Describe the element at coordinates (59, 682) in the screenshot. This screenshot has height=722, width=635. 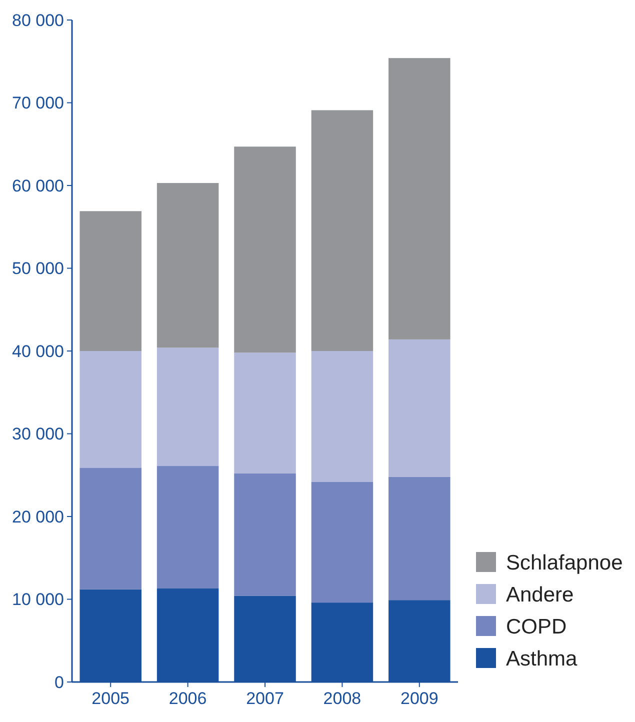
I see `y-tick-label: 0` at that location.